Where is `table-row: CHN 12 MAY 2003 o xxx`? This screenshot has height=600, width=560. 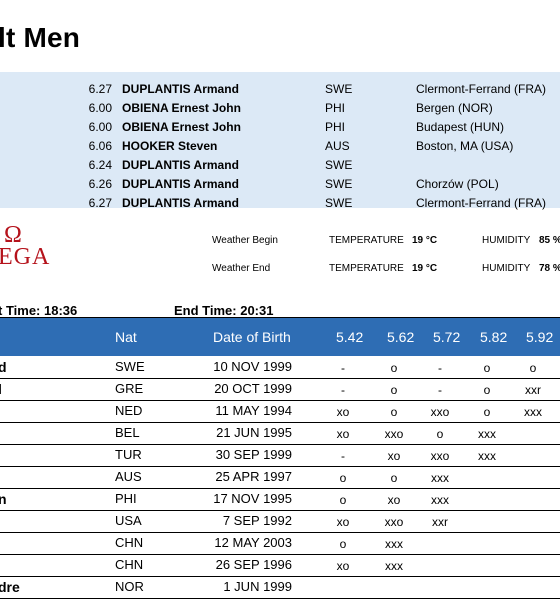
table-row: CHN 12 MAY 2003 o xxx is located at coordinates (280, 543).